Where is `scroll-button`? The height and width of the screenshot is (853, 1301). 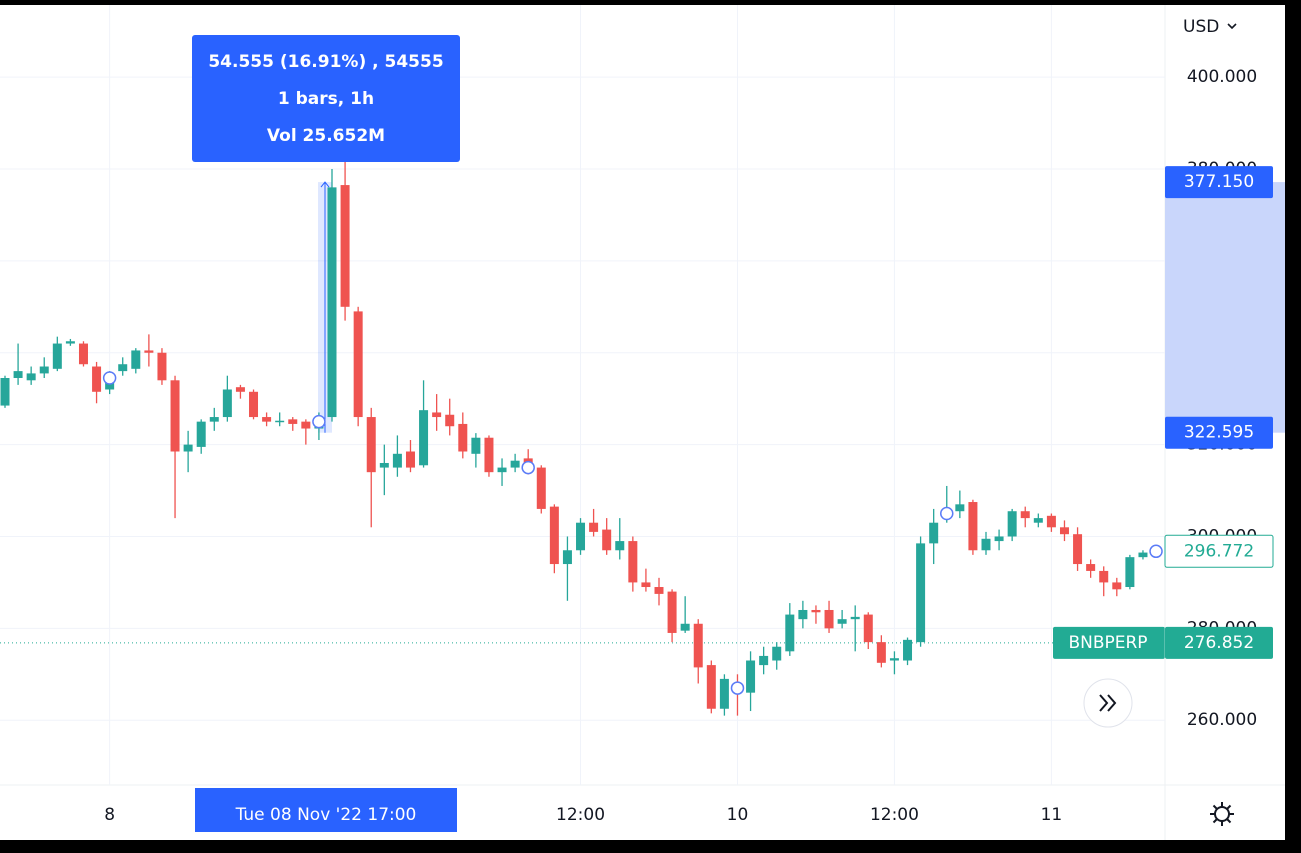
scroll-button is located at coordinates (1108, 703).